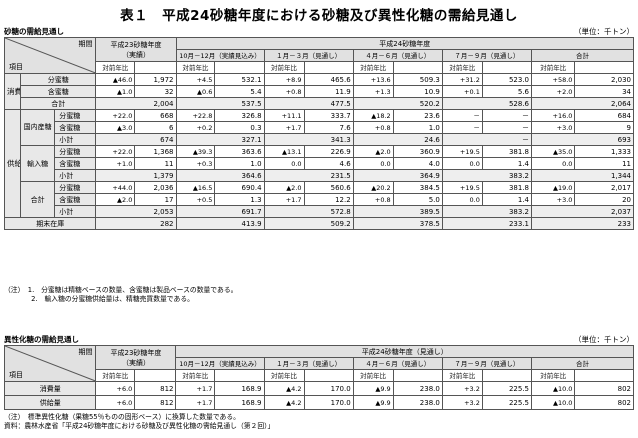 Image resolution: width=638 pixels, height=438 pixels. I want to click on value-cell: 17, so click(155, 199).